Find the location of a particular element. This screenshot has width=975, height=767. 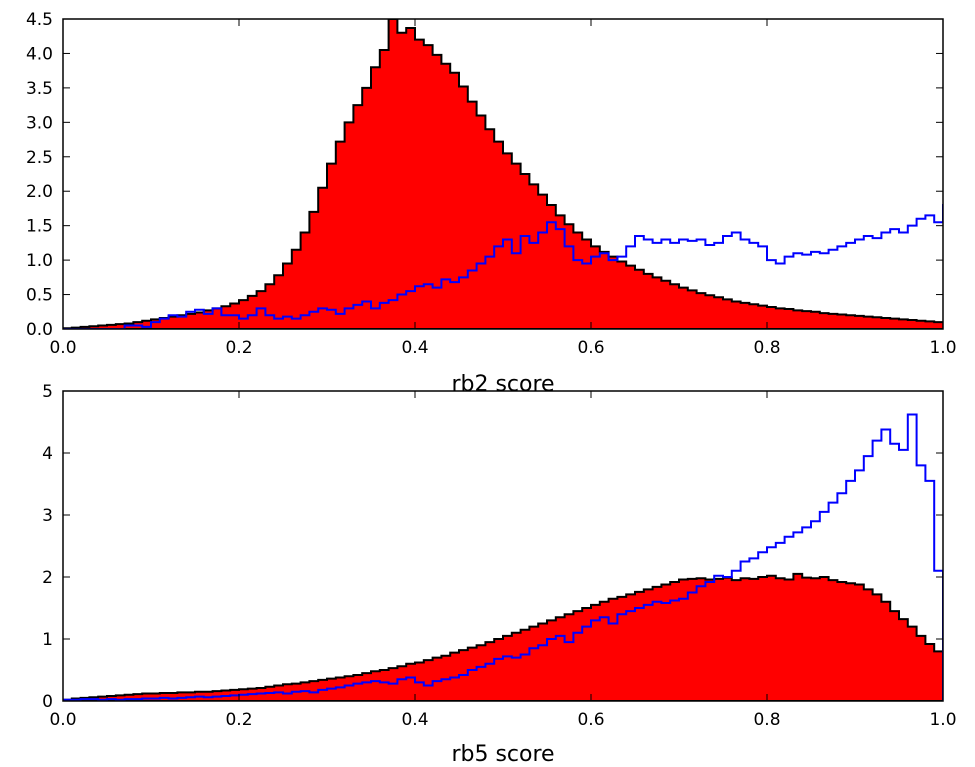

y-tick-label: 1.0 is located at coordinates (39, 261).